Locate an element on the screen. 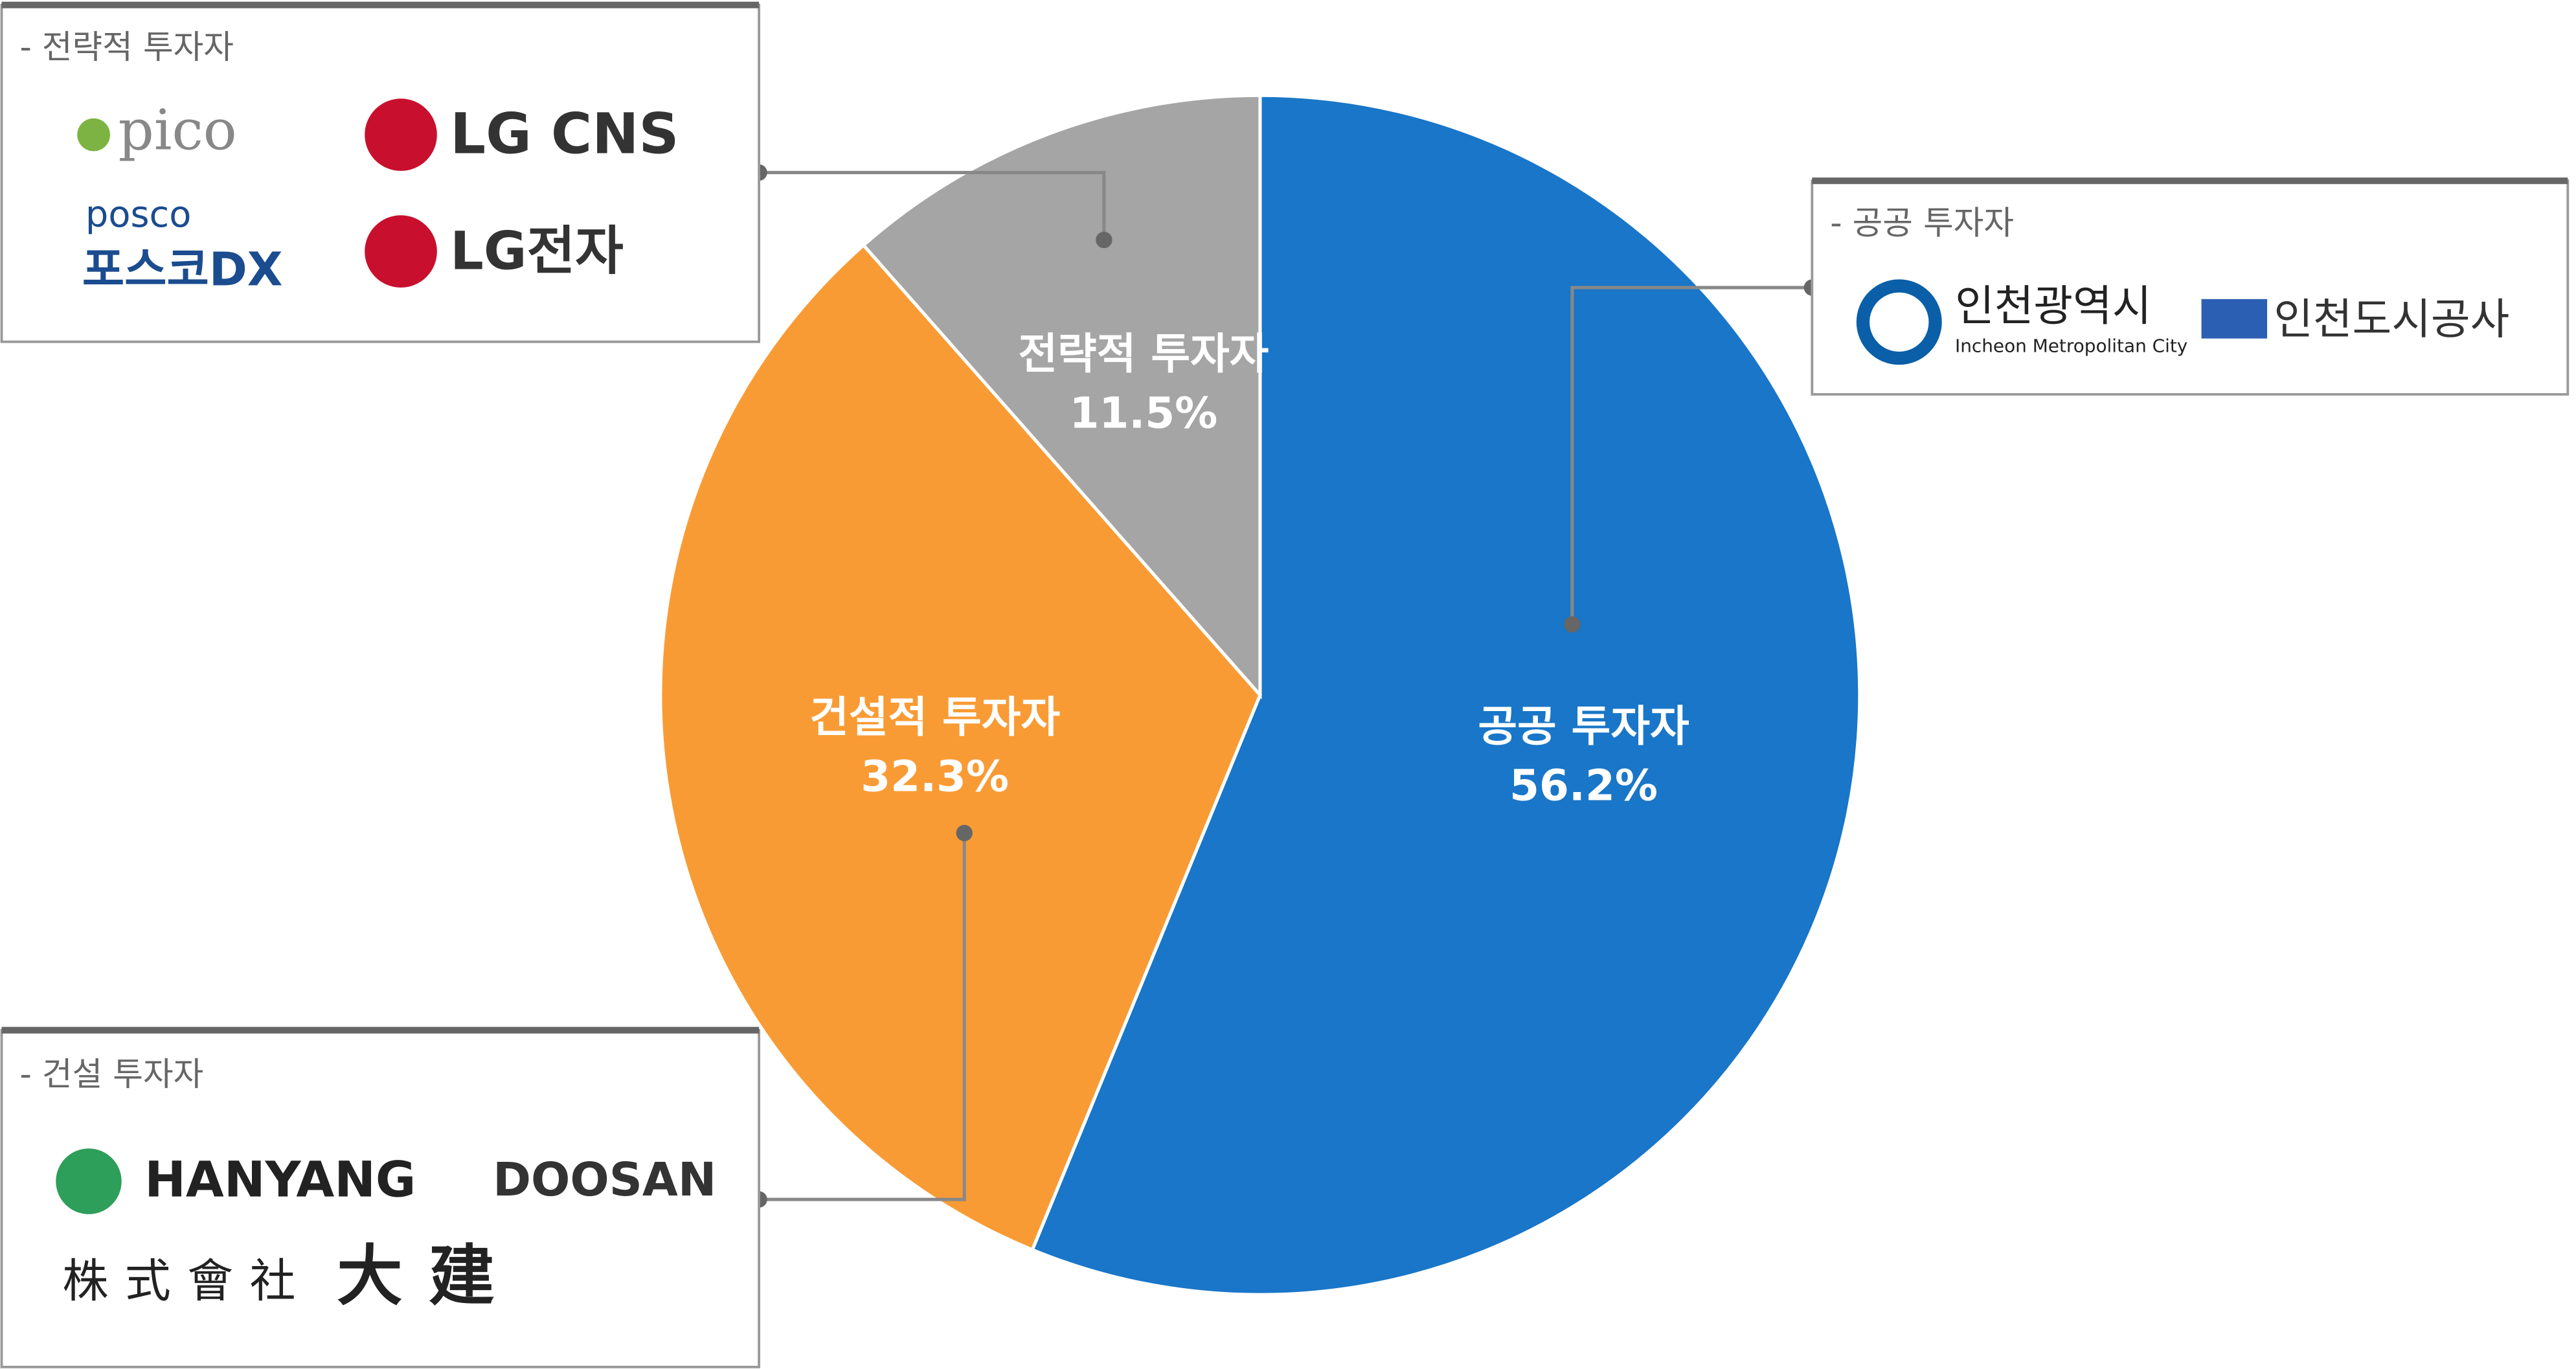 This screenshot has width=2576, height=1371. logo: 인천도시공사 is located at coordinates (2391, 319).